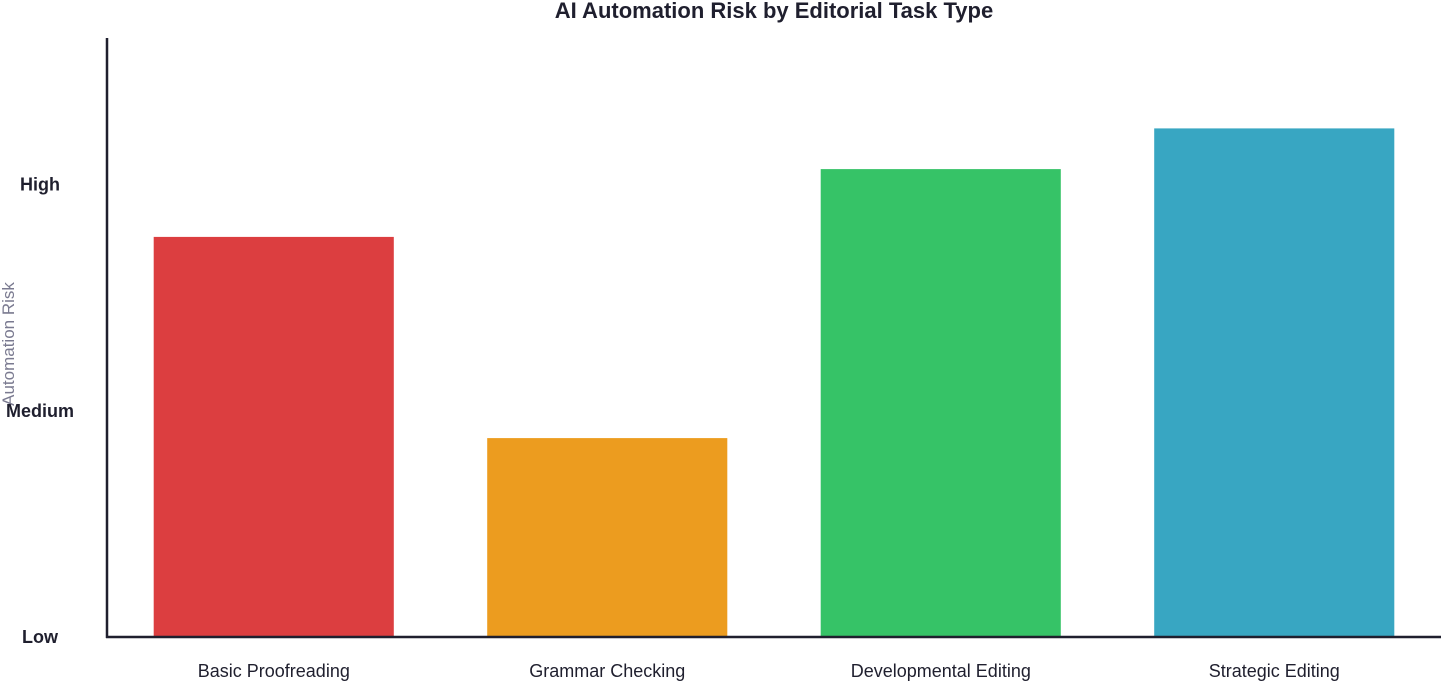 The height and width of the screenshot is (682, 1441). Describe the element at coordinates (1274, 671) in the screenshot. I see `x-tick-label: Strategic Editing` at that location.